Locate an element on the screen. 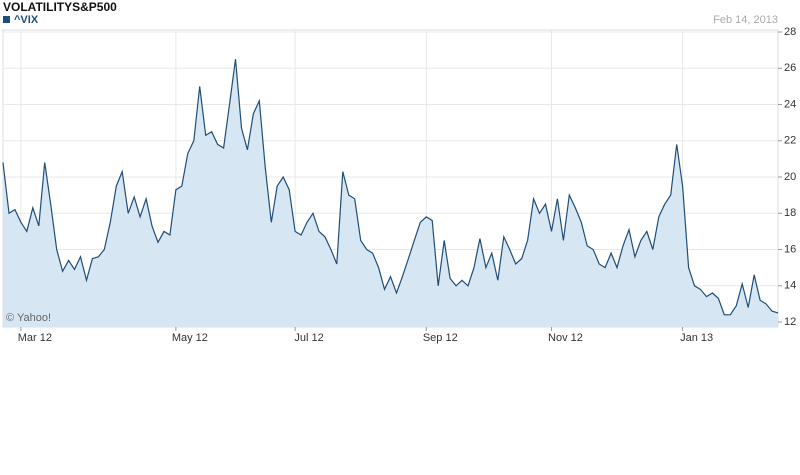 The image size is (800, 475). legend-swatch is located at coordinates (6, 19).